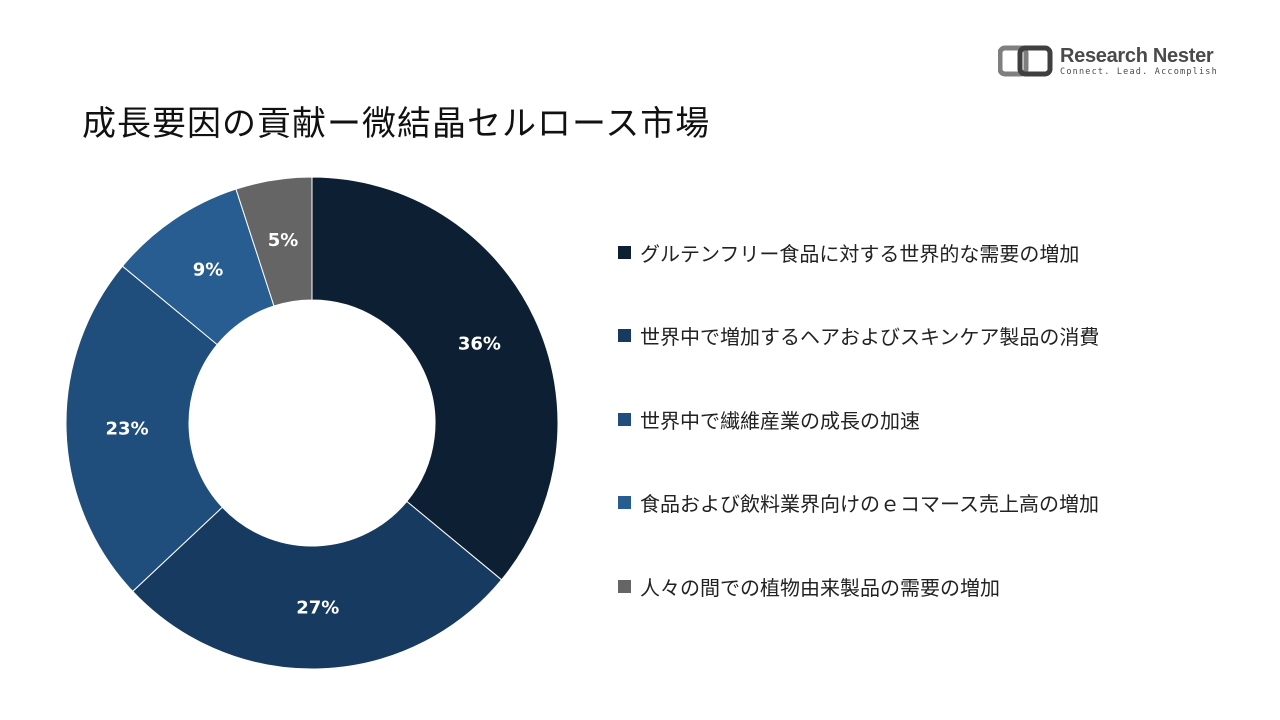 The height and width of the screenshot is (720, 1280). I want to click on data-label-4: 5%, so click(283, 240).